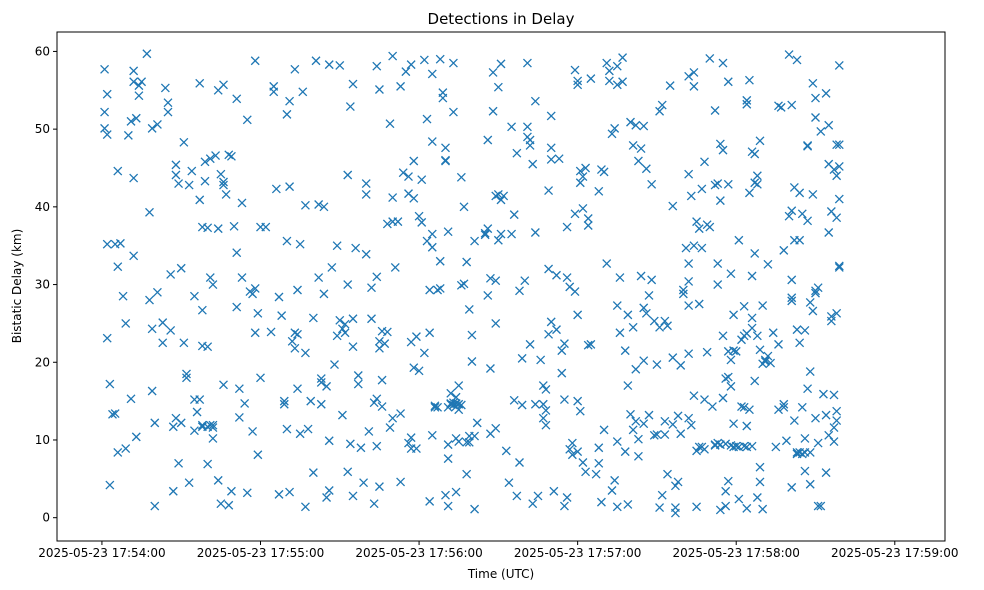  Describe the element at coordinates (895, 550) in the screenshot. I see `x-tick: 2025-05-23 17:59:00` at that location.